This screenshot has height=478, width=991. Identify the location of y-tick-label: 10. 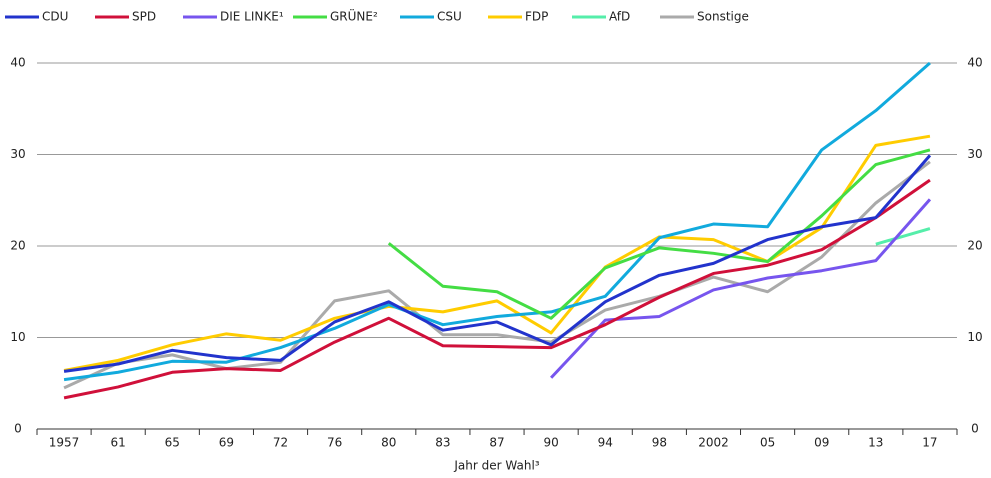
(17, 337).